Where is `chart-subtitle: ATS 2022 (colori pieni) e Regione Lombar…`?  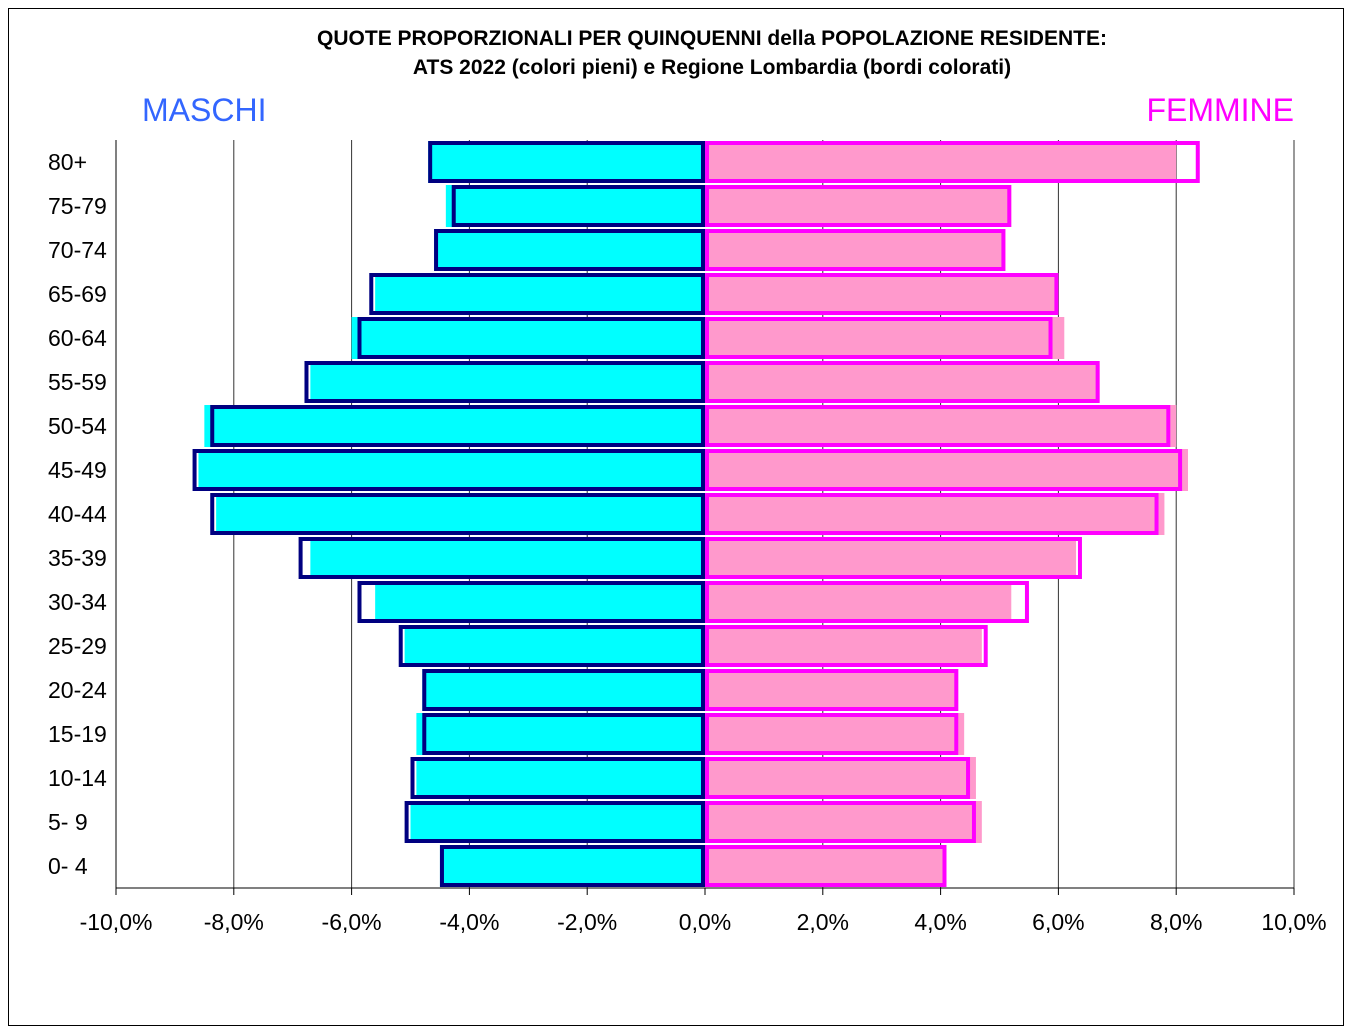
chart-subtitle: ATS 2022 (colori pieni) e Regione Lombar… is located at coordinates (712, 67).